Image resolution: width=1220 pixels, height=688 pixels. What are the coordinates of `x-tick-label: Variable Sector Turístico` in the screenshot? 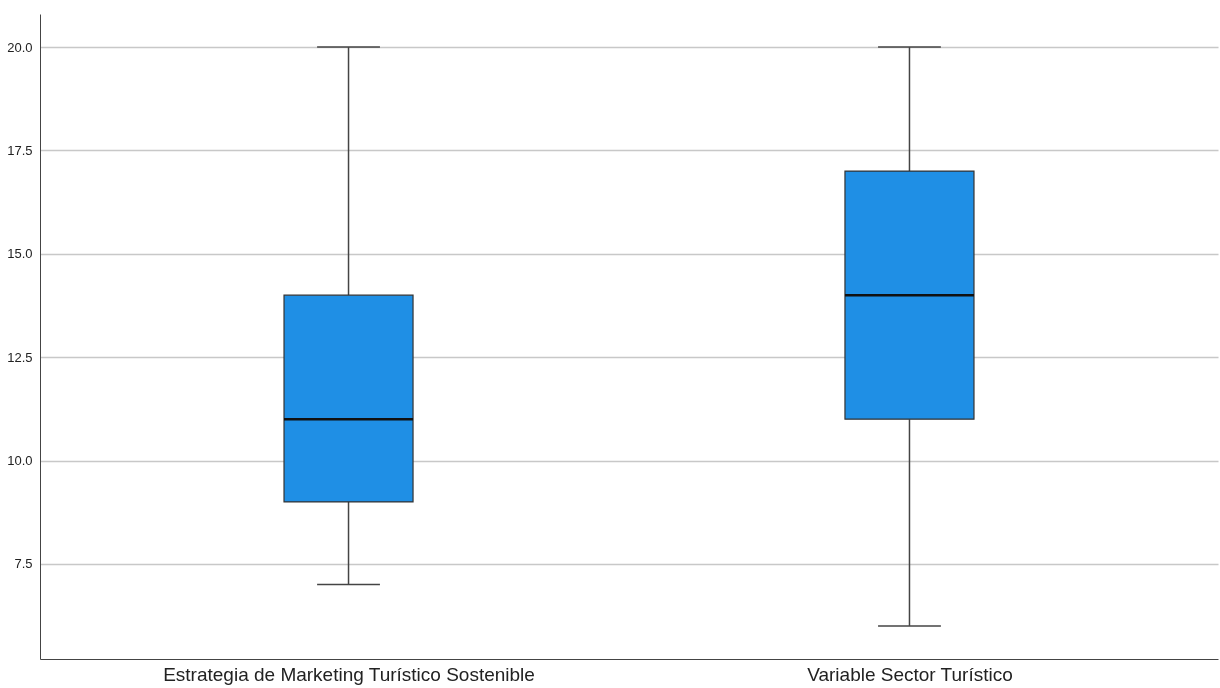 It's located at (910, 674).